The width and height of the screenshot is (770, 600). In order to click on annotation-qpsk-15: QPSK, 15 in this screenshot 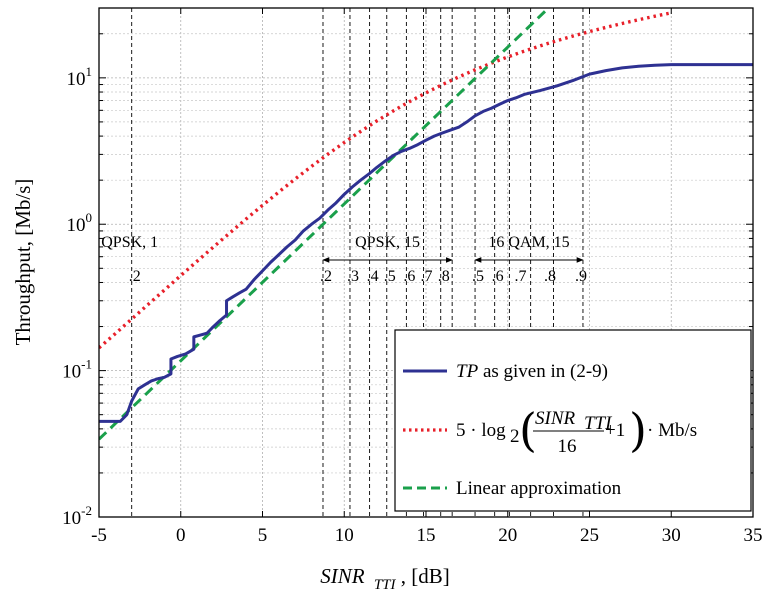, I will do `click(387, 242)`.